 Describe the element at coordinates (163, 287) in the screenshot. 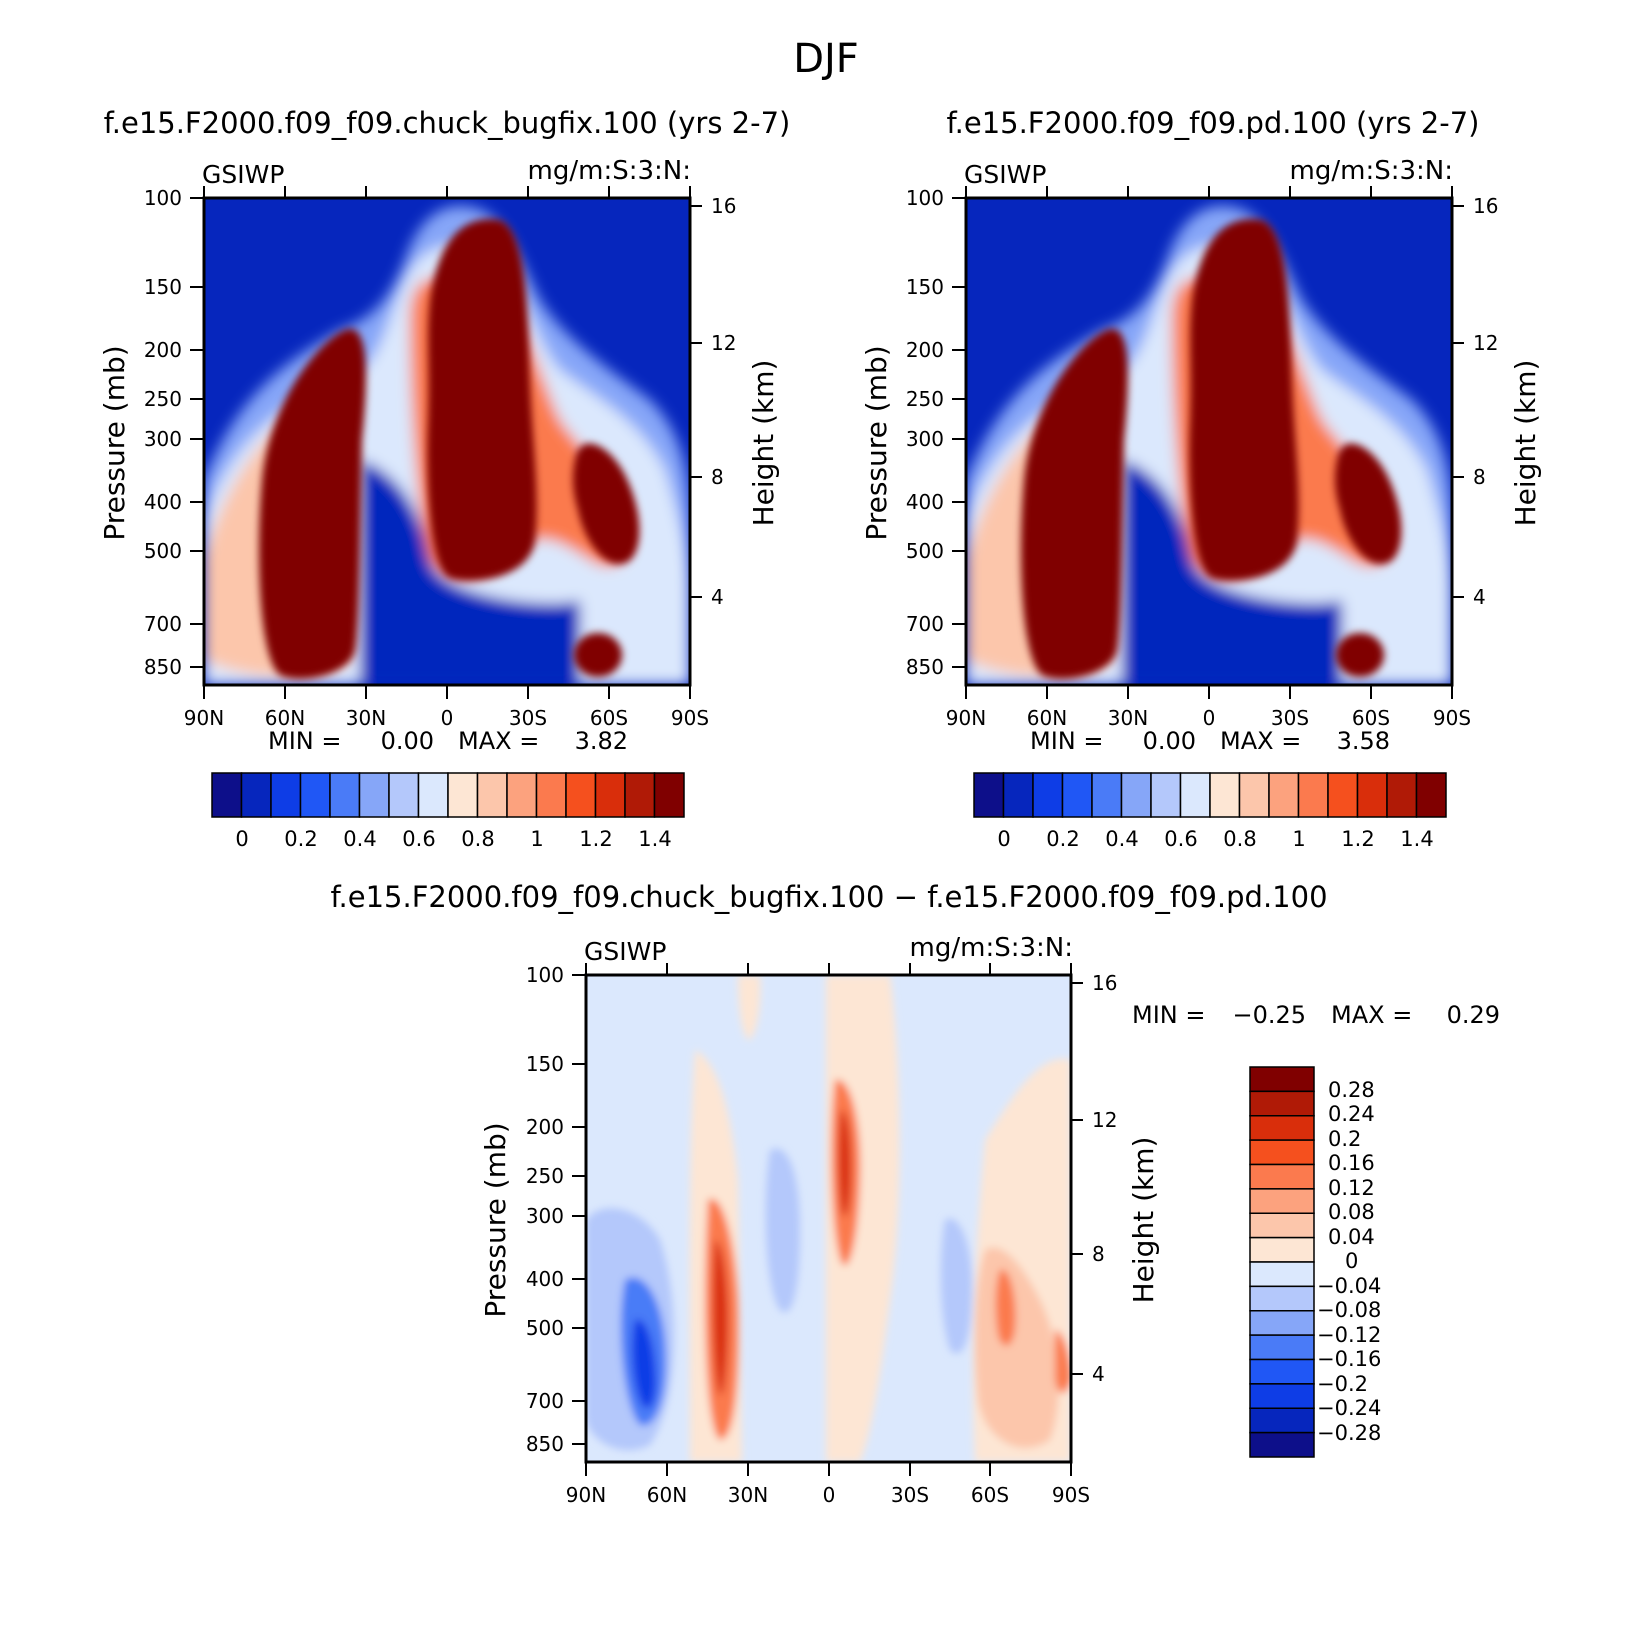

I see `panel-1-y-tick-label: 150` at that location.